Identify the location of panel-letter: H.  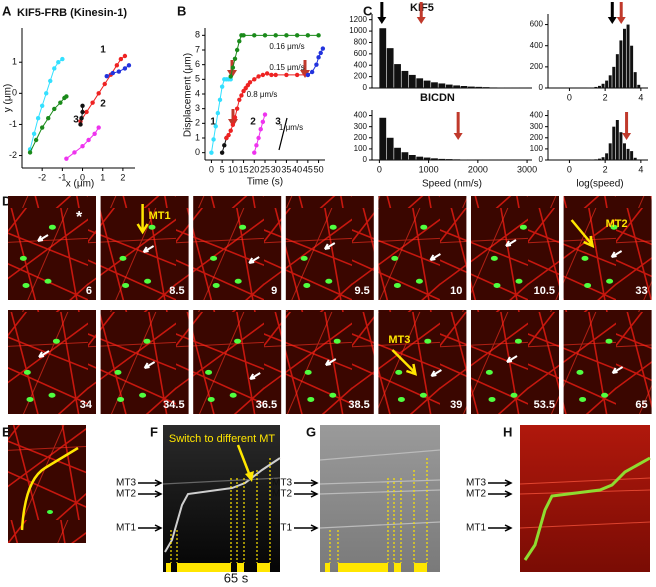
(507, 431).